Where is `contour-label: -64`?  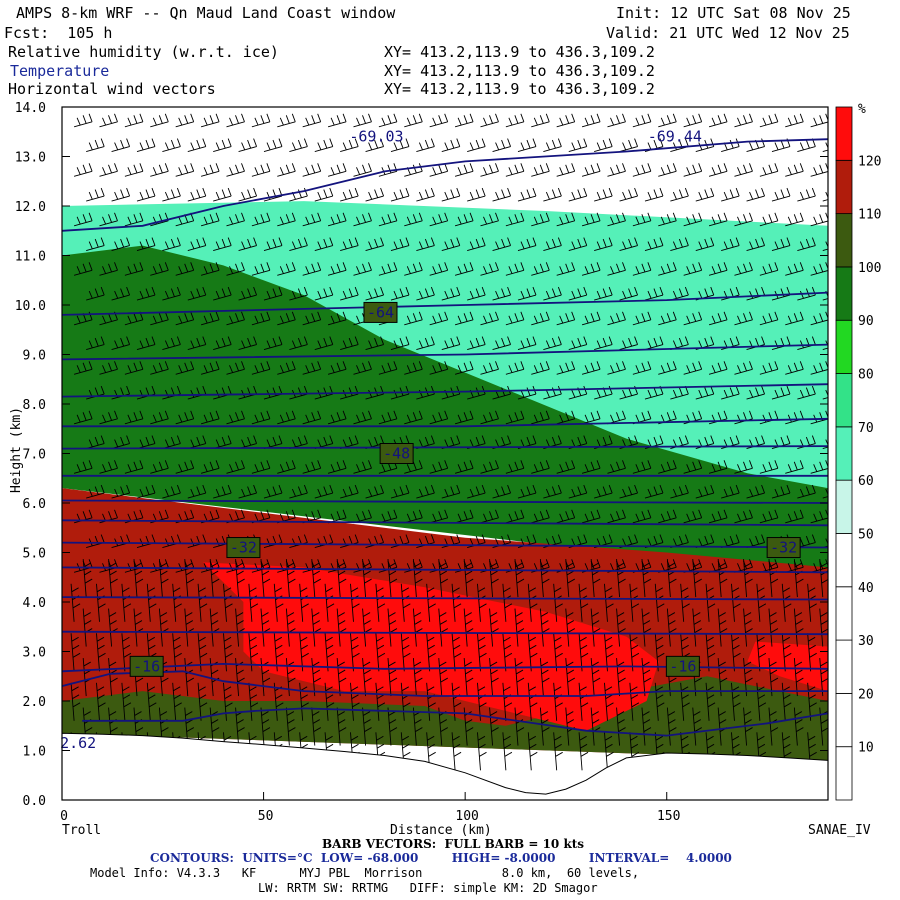 contour-label: -64 is located at coordinates (380, 312).